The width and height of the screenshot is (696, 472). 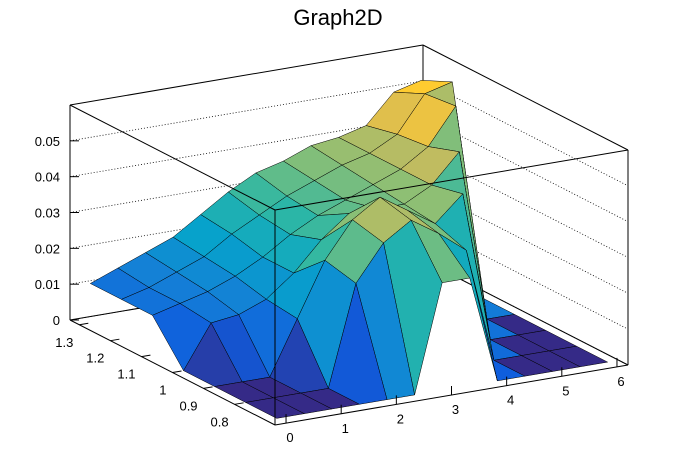 What do you see at coordinates (56, 320) in the screenshot?
I see `z-tick-label: 0` at bounding box center [56, 320].